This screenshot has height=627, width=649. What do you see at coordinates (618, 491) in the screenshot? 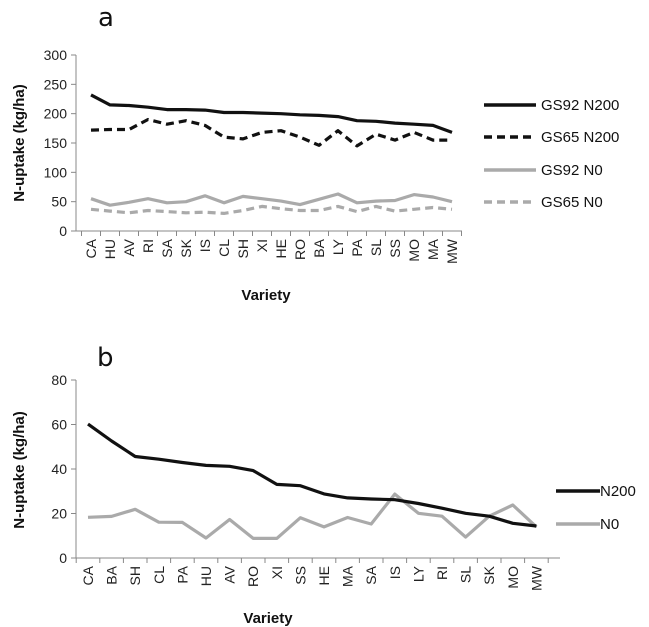
I see `chart-b-legend-label-n200: N200` at bounding box center [618, 491].